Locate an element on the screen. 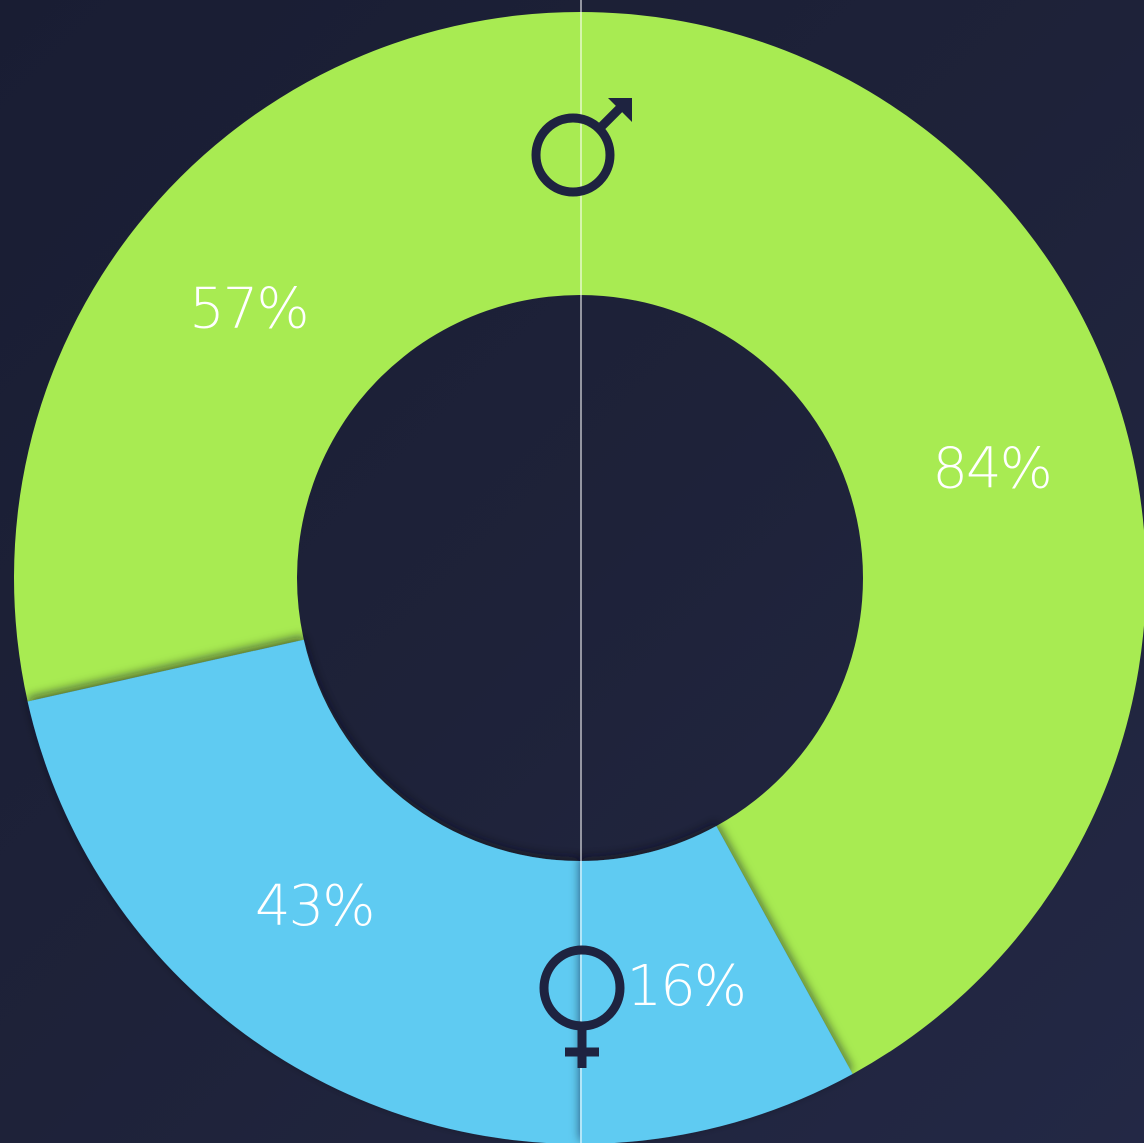 This screenshot has height=1143, width=1144. value-label: 16% is located at coordinates (685, 986).